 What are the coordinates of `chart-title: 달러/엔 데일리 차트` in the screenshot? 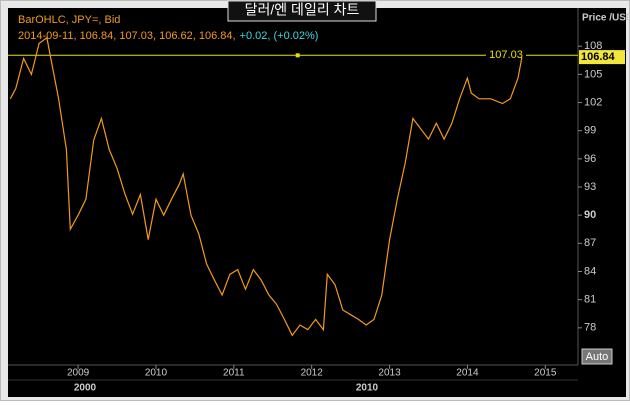 It's located at (302, 10).